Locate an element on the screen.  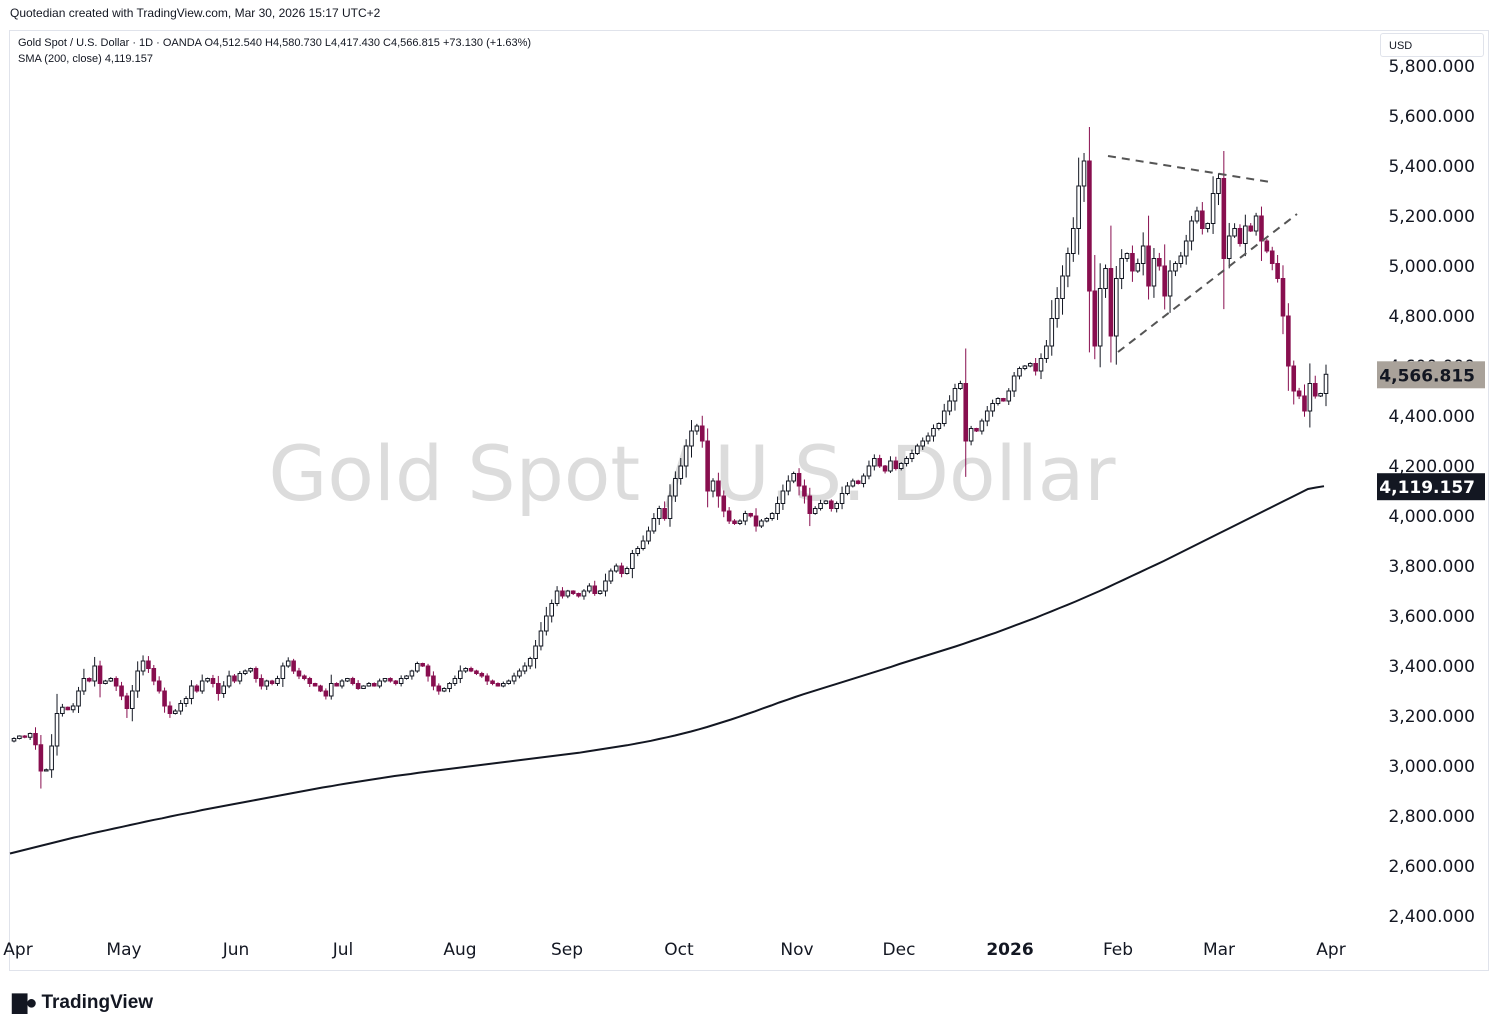
tradingview-logo-icon: ▇● is located at coordinates (25, 1003).